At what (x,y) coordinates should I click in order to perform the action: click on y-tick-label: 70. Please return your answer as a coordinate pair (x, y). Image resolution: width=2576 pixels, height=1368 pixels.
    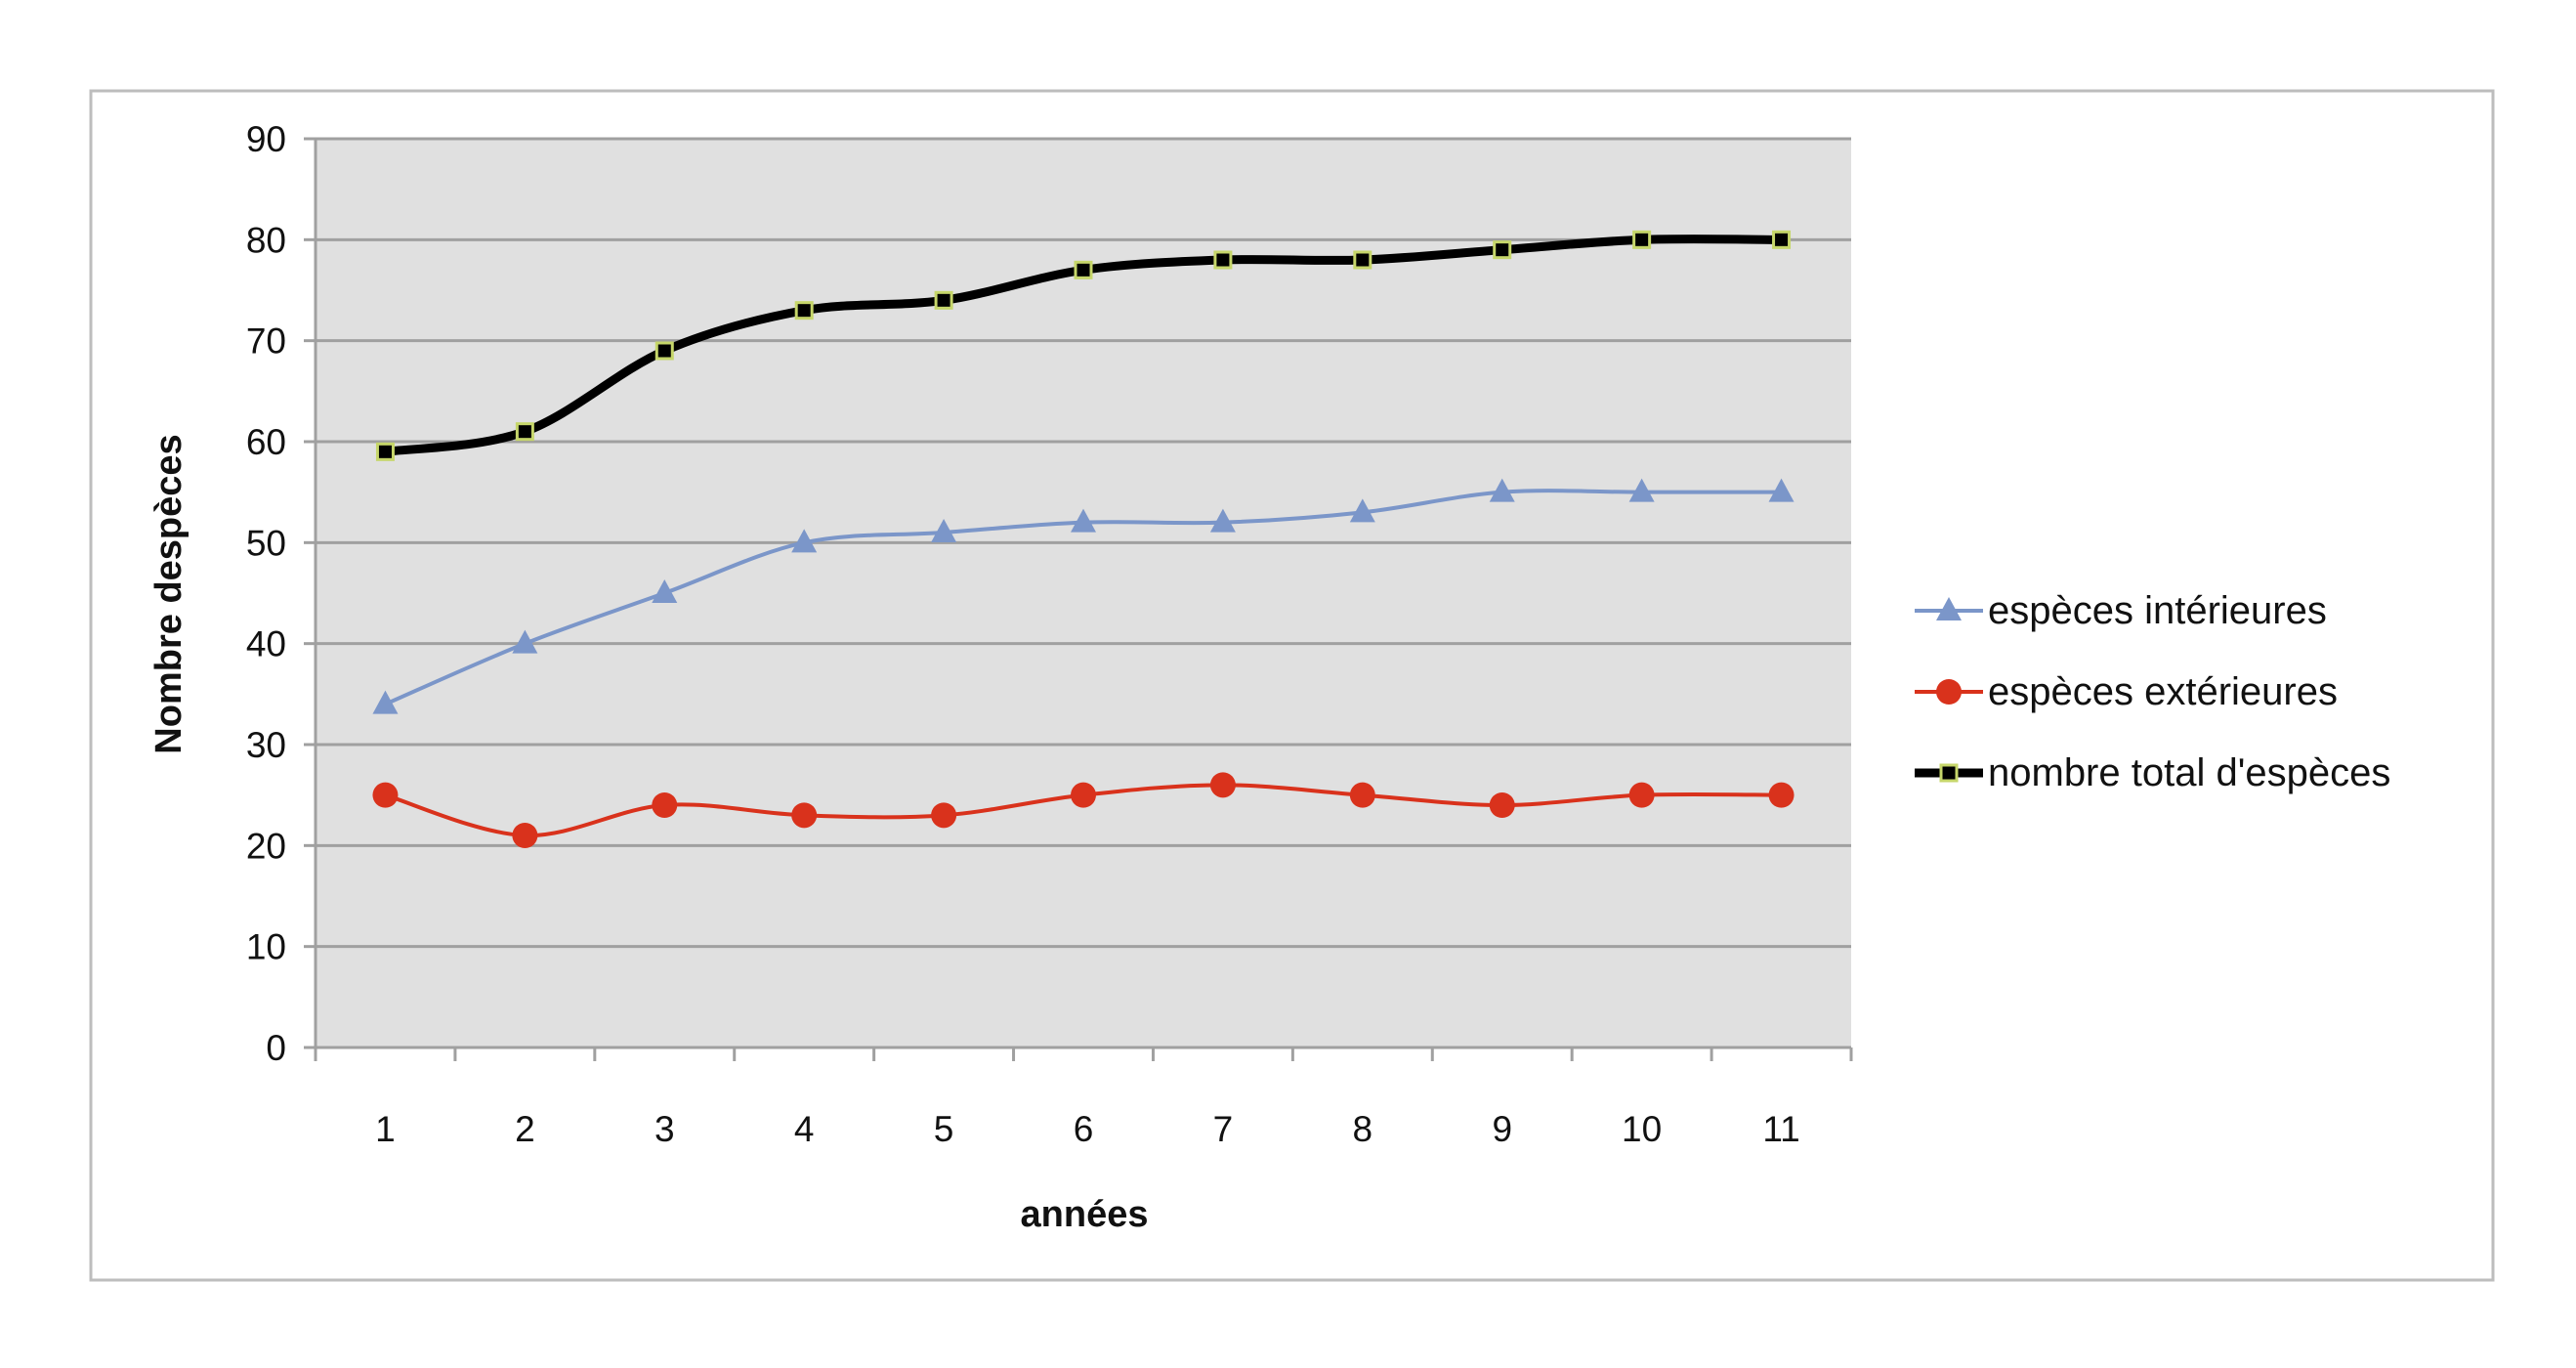
    Looking at the image, I should click on (266, 341).